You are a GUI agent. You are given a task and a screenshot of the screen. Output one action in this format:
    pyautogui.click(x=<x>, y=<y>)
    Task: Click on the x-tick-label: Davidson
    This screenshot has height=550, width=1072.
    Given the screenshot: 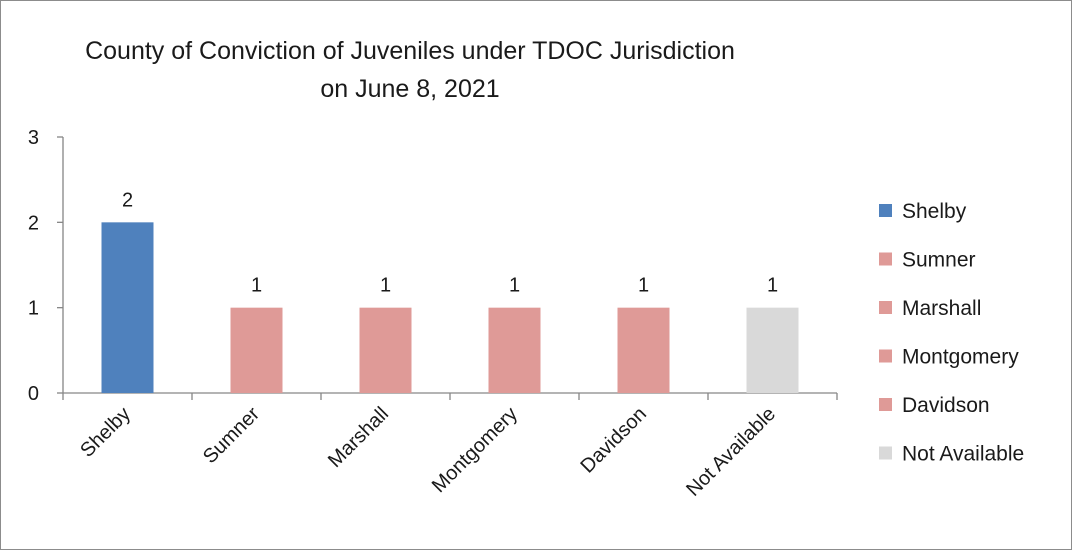 What is the action you would take?
    pyautogui.click(x=614, y=440)
    